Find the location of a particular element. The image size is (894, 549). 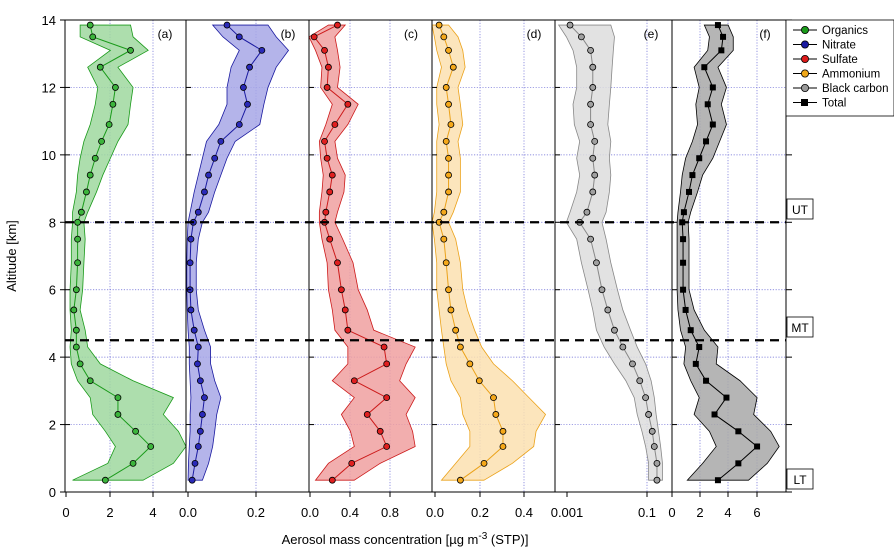

legend-label: Total is located at coordinates (834, 104).